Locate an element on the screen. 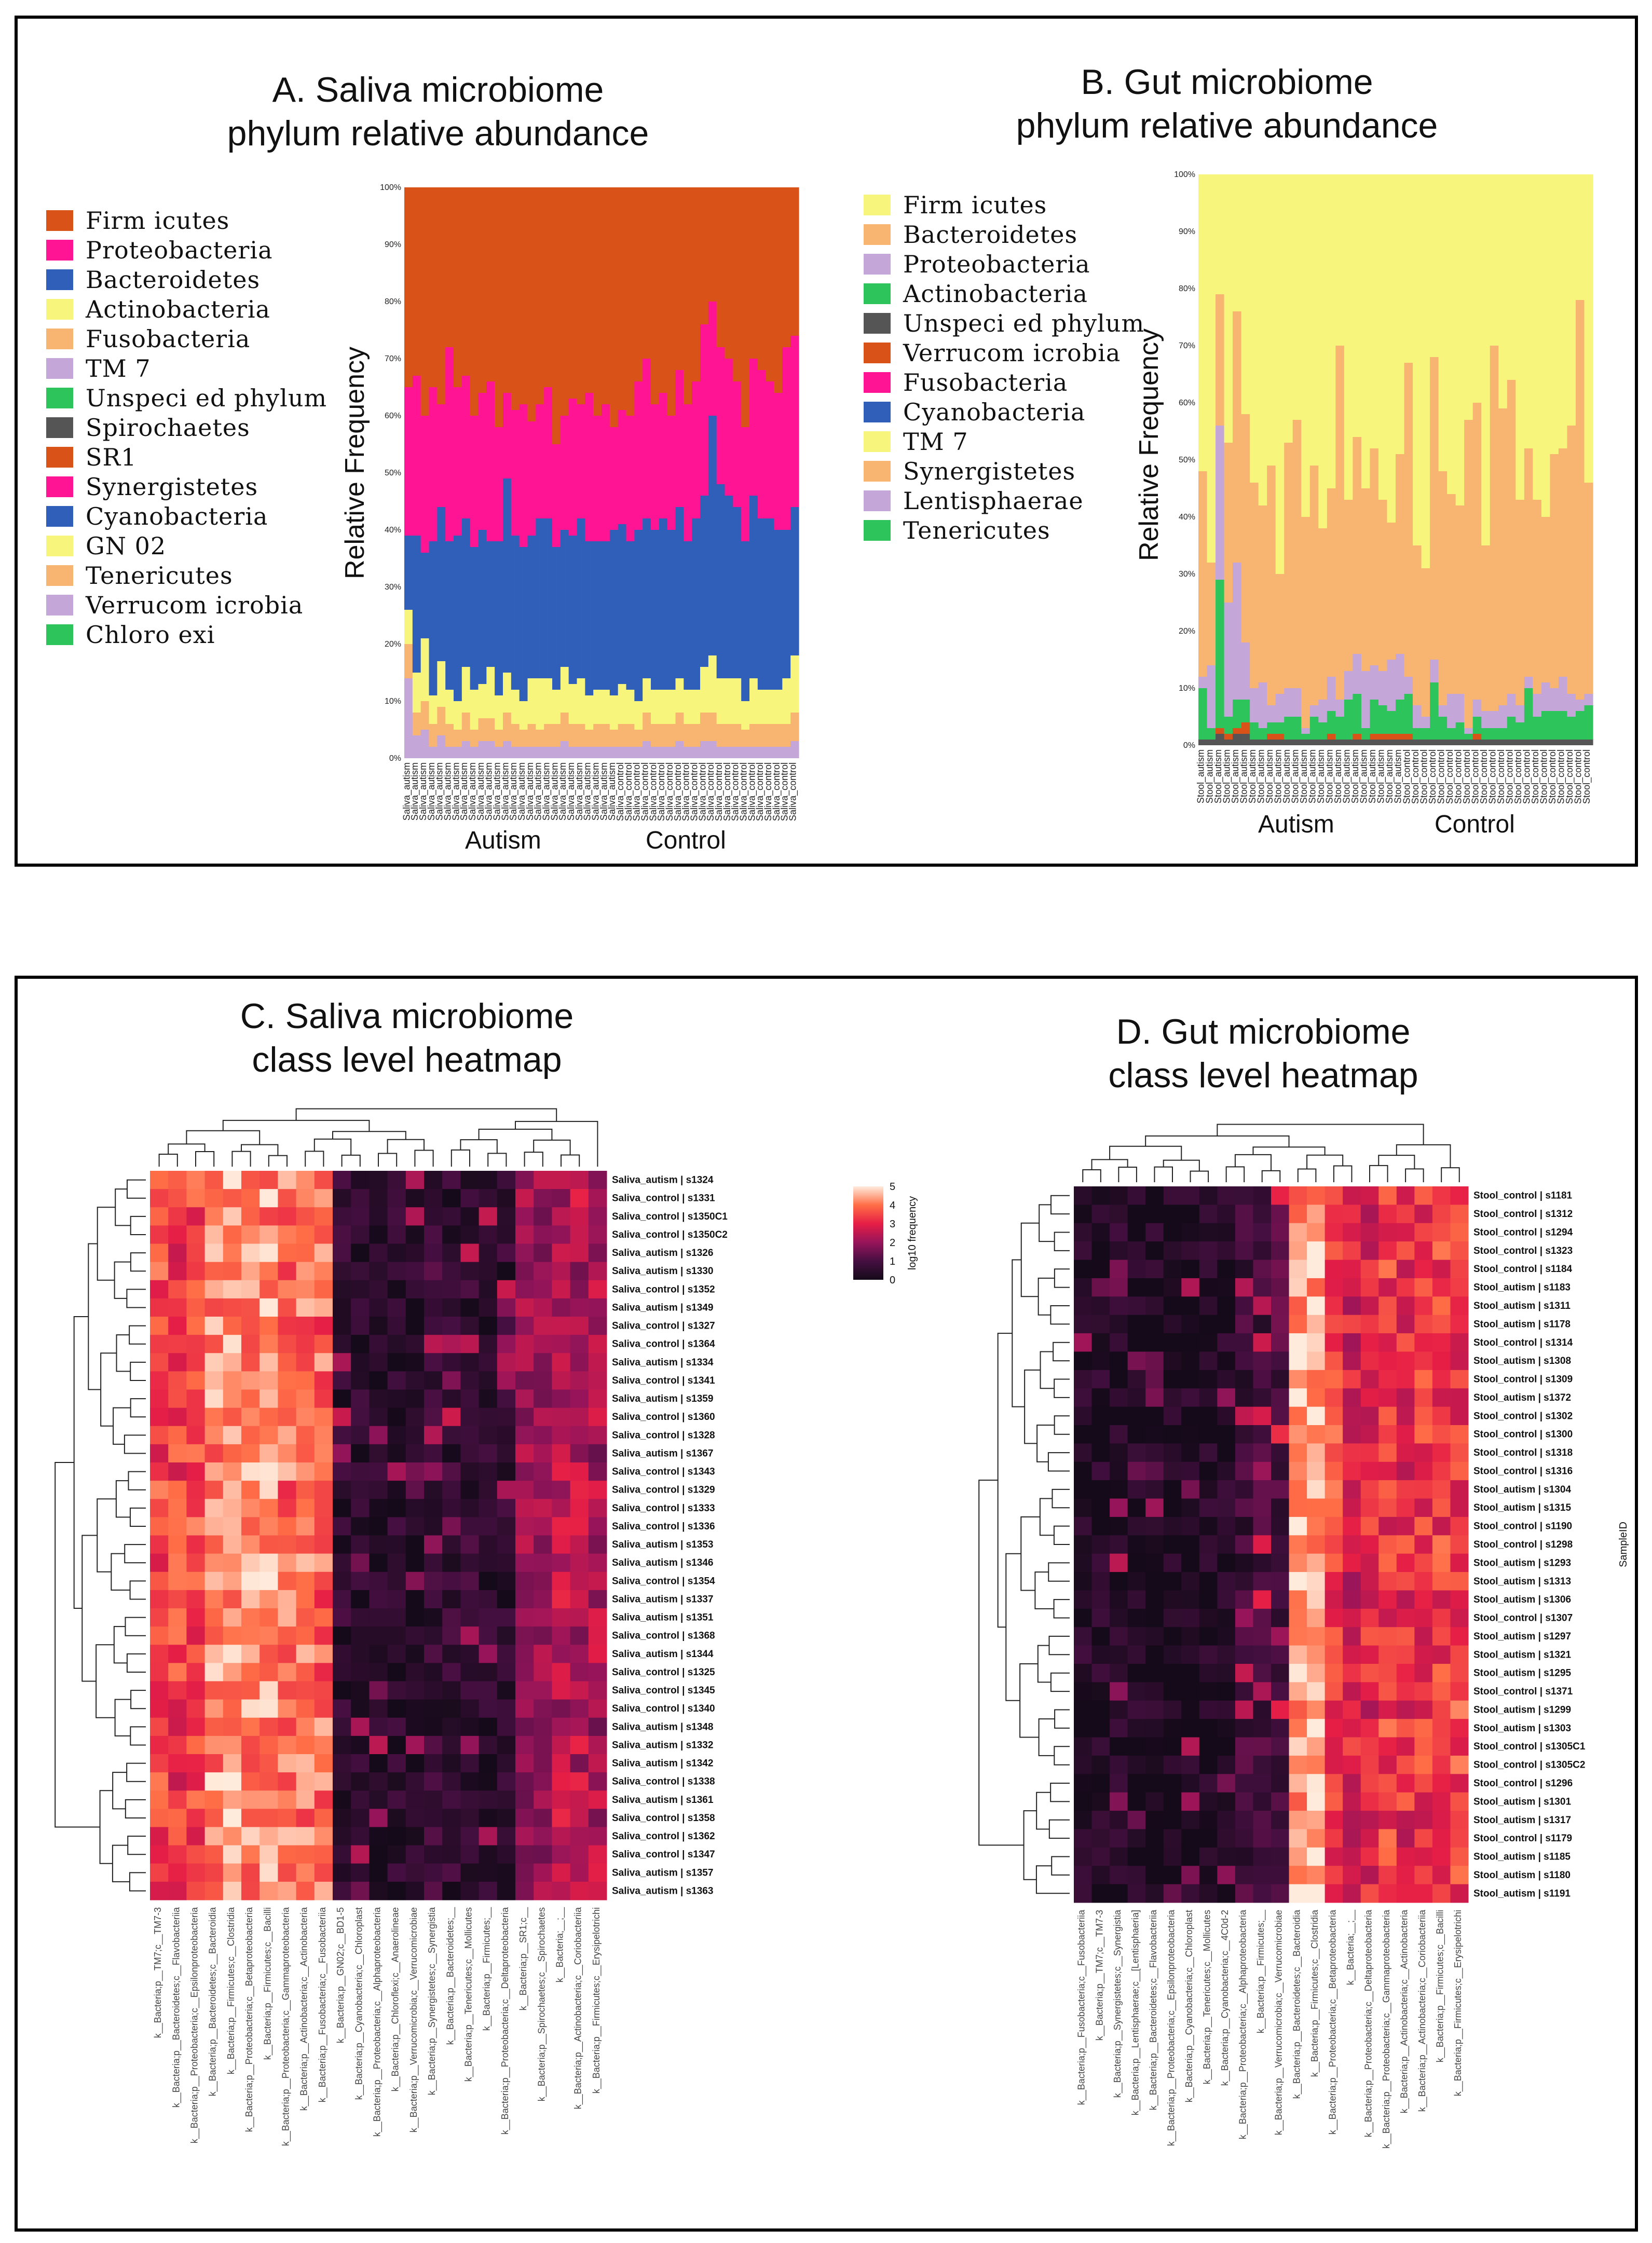 This screenshot has height=2243, width=1652. panel-d-column-label: k__Bacteria;p__Cyanobacteria;c__4C0d-2 is located at coordinates (1225, 1998).